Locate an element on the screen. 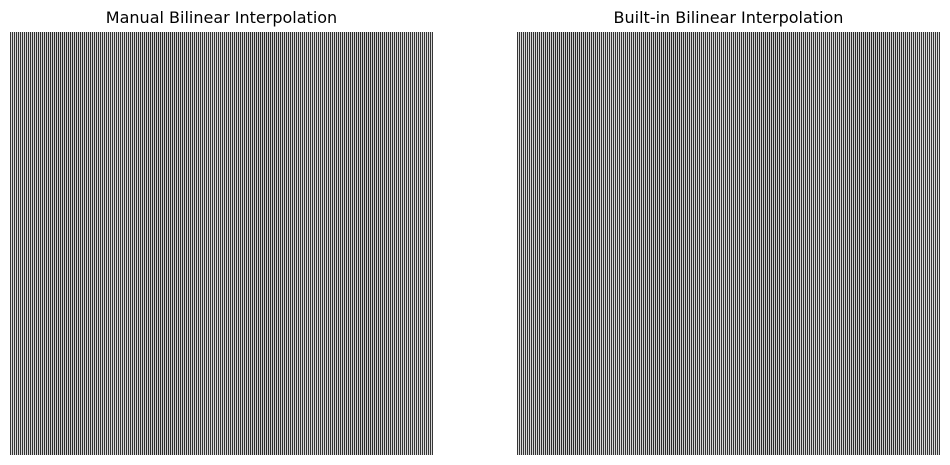  manual-interpolation-title: Manual Bilinear Interpolation is located at coordinates (221, 17).